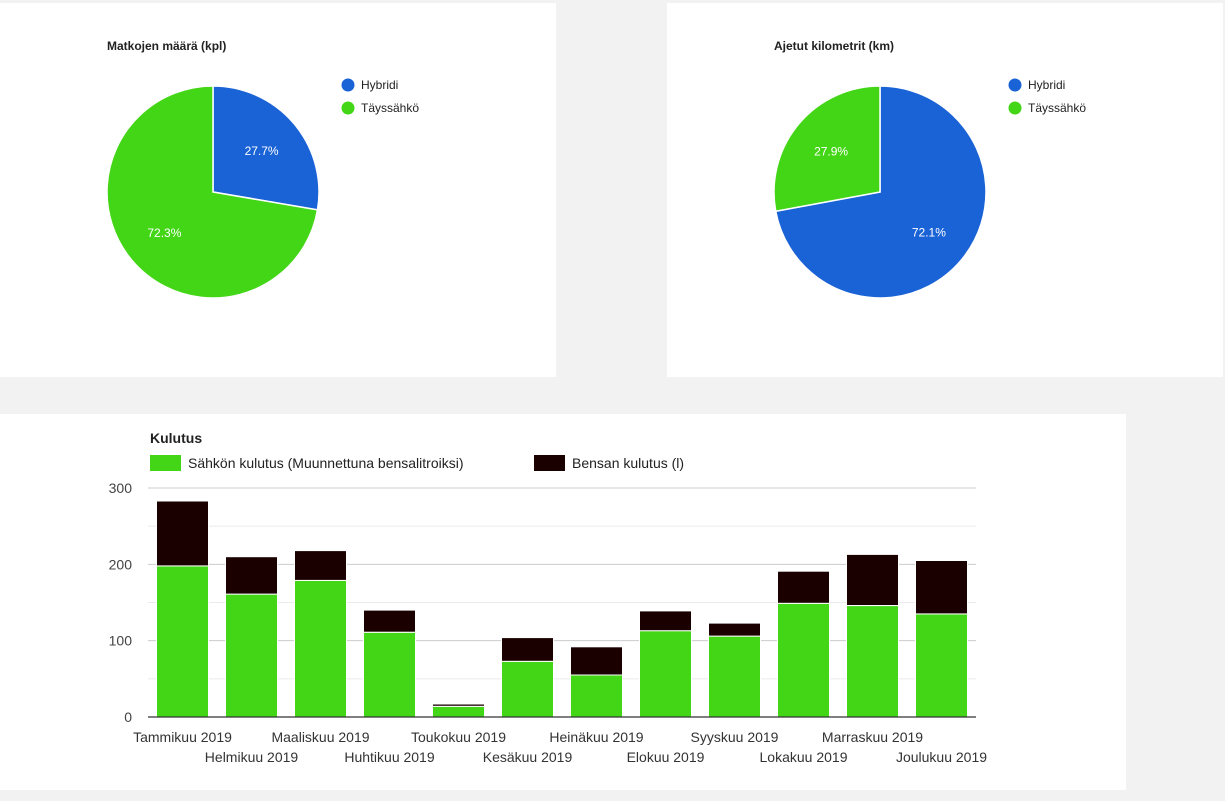 The width and height of the screenshot is (1225, 801). What do you see at coordinates (872, 661) in the screenshot?
I see `bar-marraskuu-2019-electric` at bounding box center [872, 661].